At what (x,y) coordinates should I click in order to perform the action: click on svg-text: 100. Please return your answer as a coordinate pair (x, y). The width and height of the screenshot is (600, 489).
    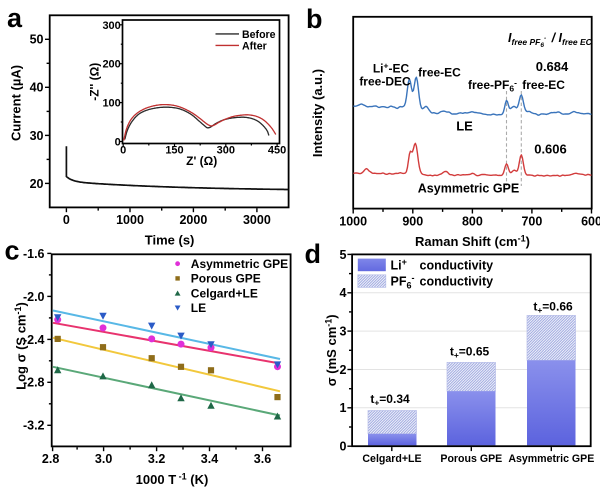
    Looking at the image, I should click on (111, 104).